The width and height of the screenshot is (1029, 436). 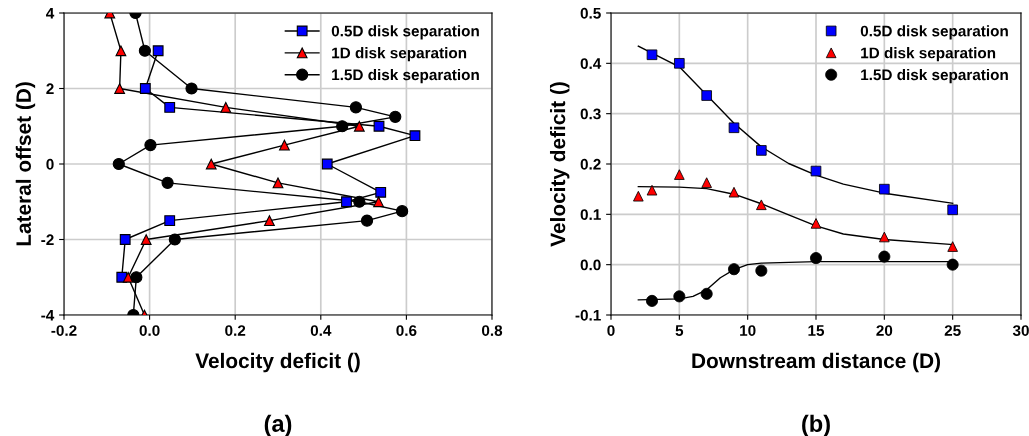 What do you see at coordinates (588, 315) in the screenshot?
I see `y-tick-label: -0.1` at bounding box center [588, 315].